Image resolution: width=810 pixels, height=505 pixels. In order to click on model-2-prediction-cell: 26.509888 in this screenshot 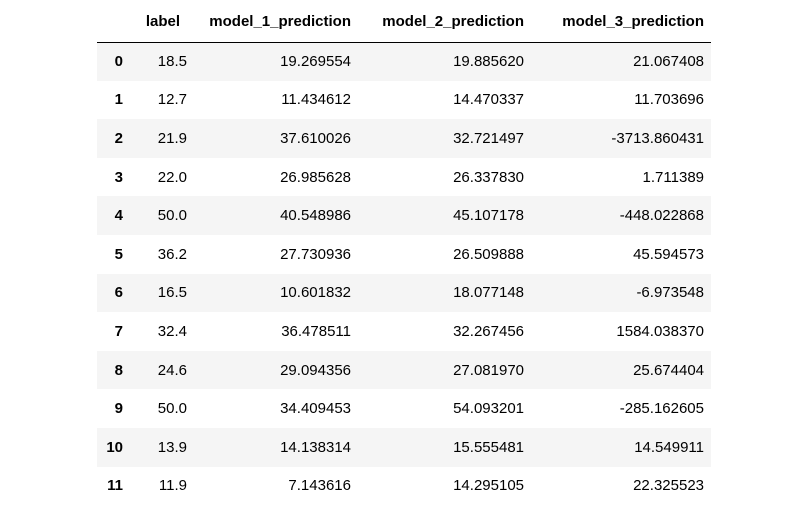, I will do `click(488, 254)`.